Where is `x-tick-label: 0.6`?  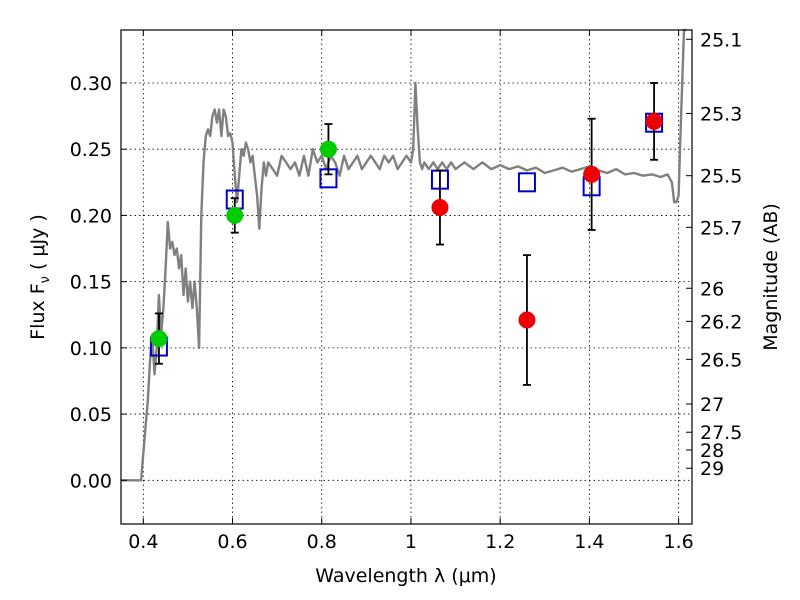
x-tick-label: 0.6 is located at coordinates (232, 542).